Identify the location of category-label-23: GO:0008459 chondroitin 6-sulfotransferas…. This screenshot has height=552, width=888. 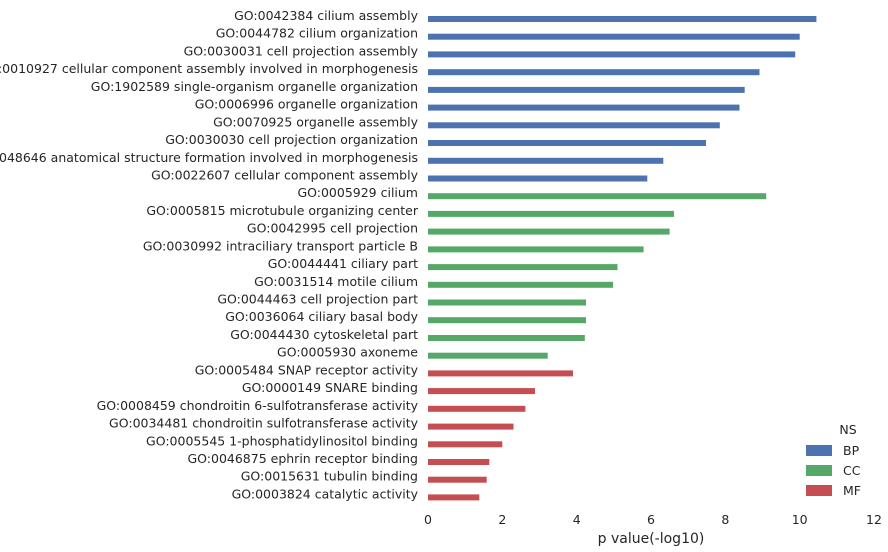
(258, 405).